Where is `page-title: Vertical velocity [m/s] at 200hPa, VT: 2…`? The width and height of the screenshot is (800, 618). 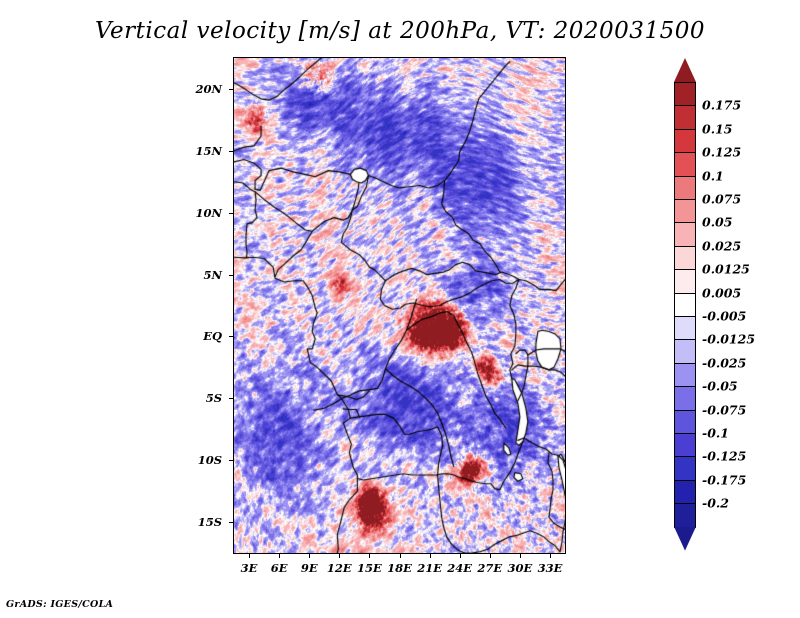 page-title: Vertical velocity [m/s] at 200hPa, VT: 2… is located at coordinates (400, 31).